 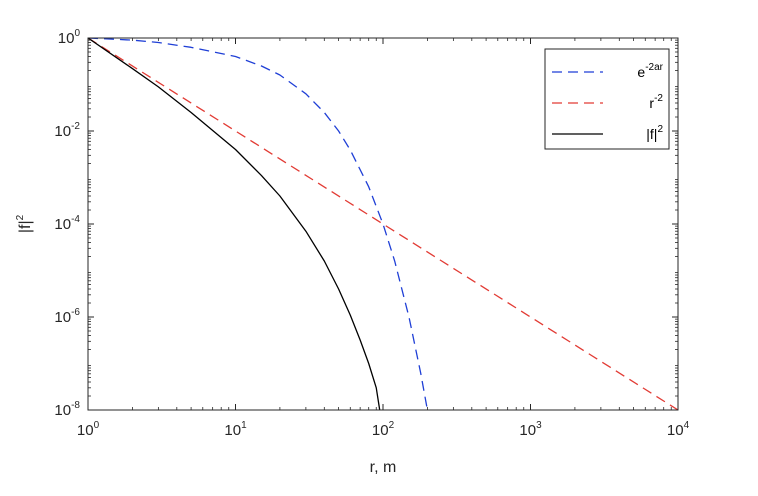 What do you see at coordinates (75, 405) in the screenshot?
I see `y-tick-label-exp: -8` at bounding box center [75, 405].